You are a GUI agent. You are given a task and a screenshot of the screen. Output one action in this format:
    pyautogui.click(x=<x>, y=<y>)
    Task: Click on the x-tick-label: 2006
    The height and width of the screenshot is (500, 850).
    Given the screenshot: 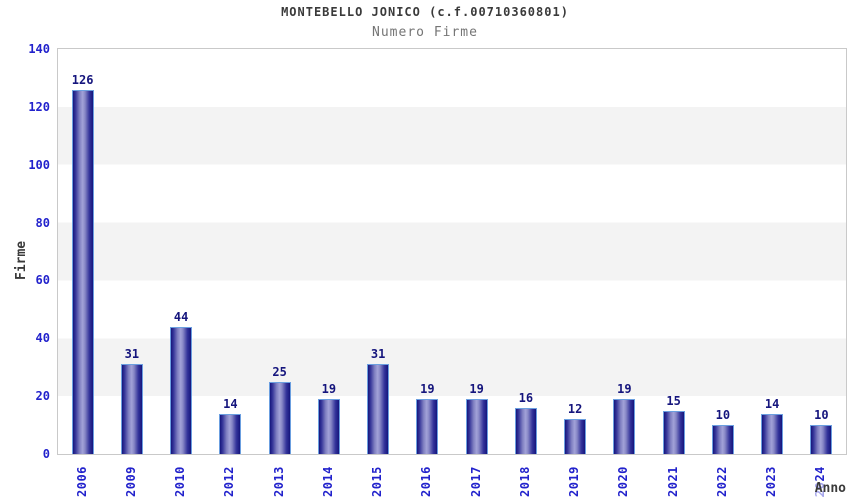 What is the action you would take?
    pyautogui.click(x=81, y=481)
    